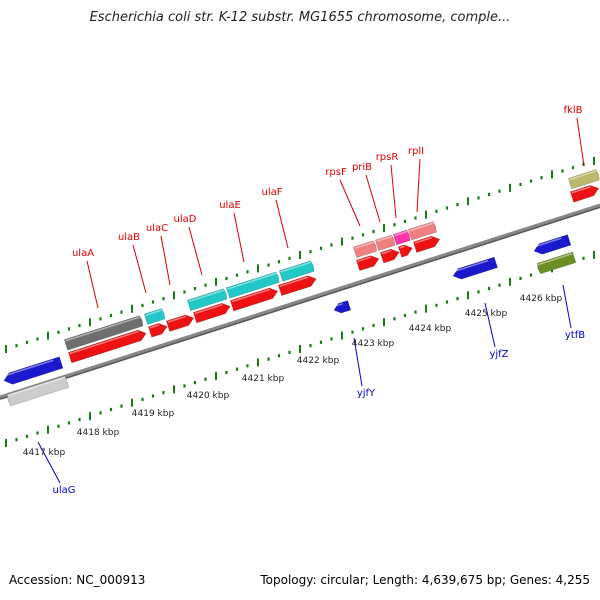  Describe the element at coordinates (49, 462) in the screenshot. I see `gene-label-ulaG-leader` at that location.